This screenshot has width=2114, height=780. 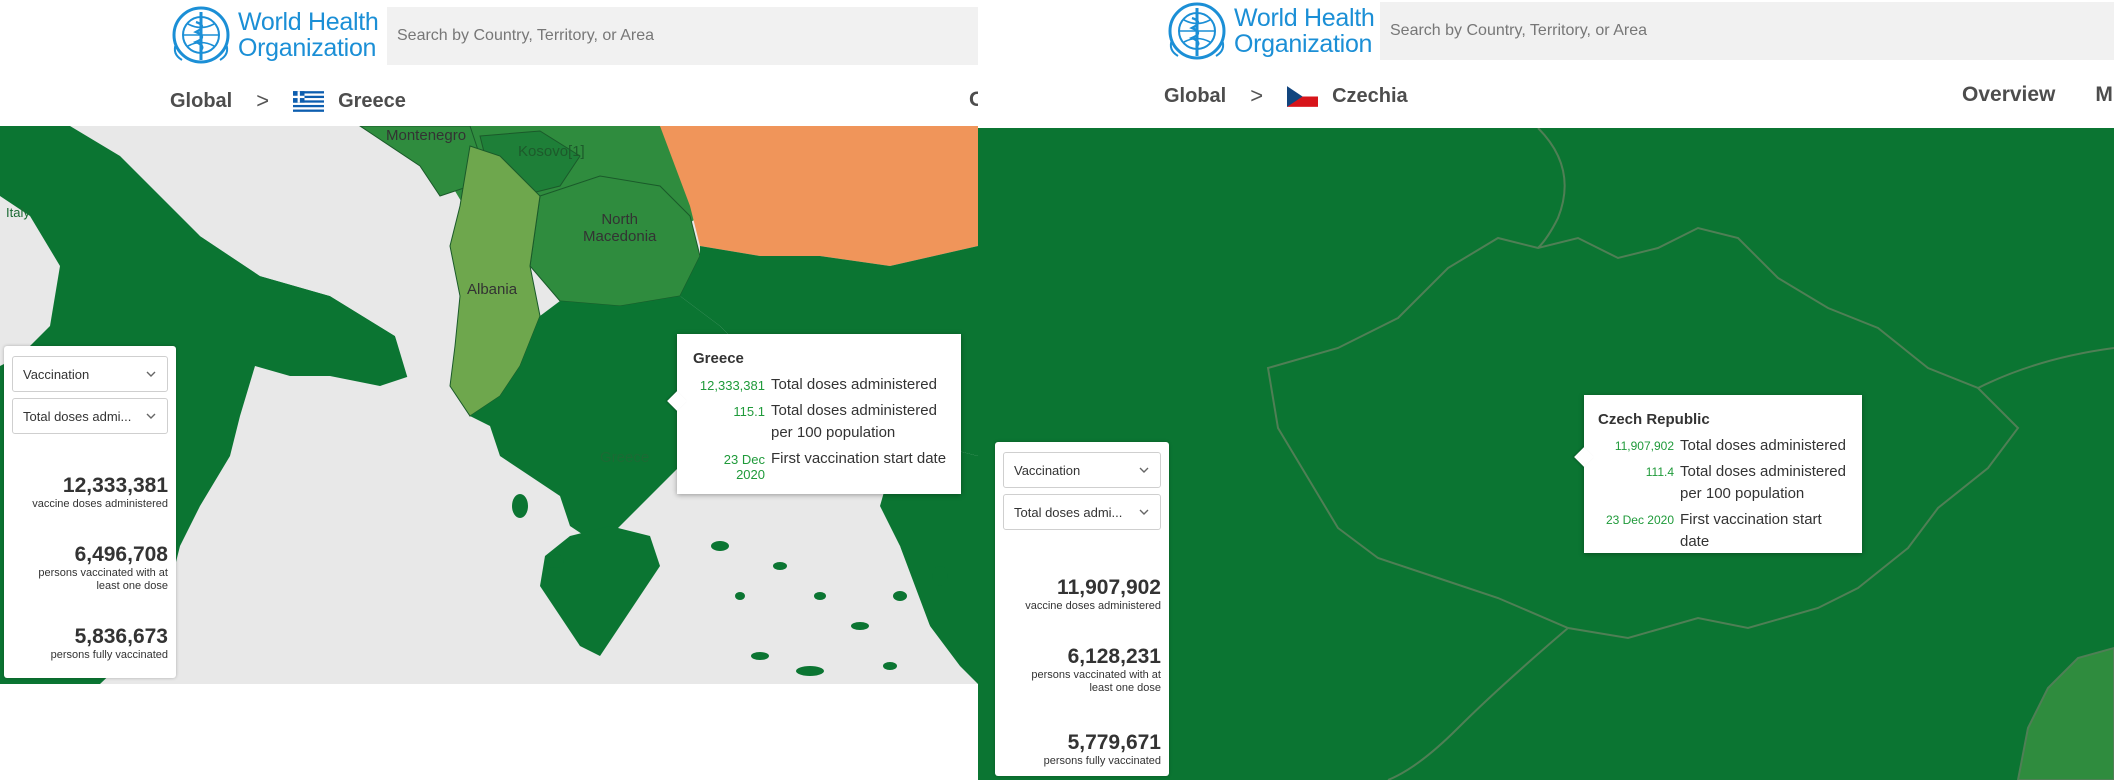 What do you see at coordinates (1654, 419) in the screenshot?
I see `tooltip-title: Czech Republic` at bounding box center [1654, 419].